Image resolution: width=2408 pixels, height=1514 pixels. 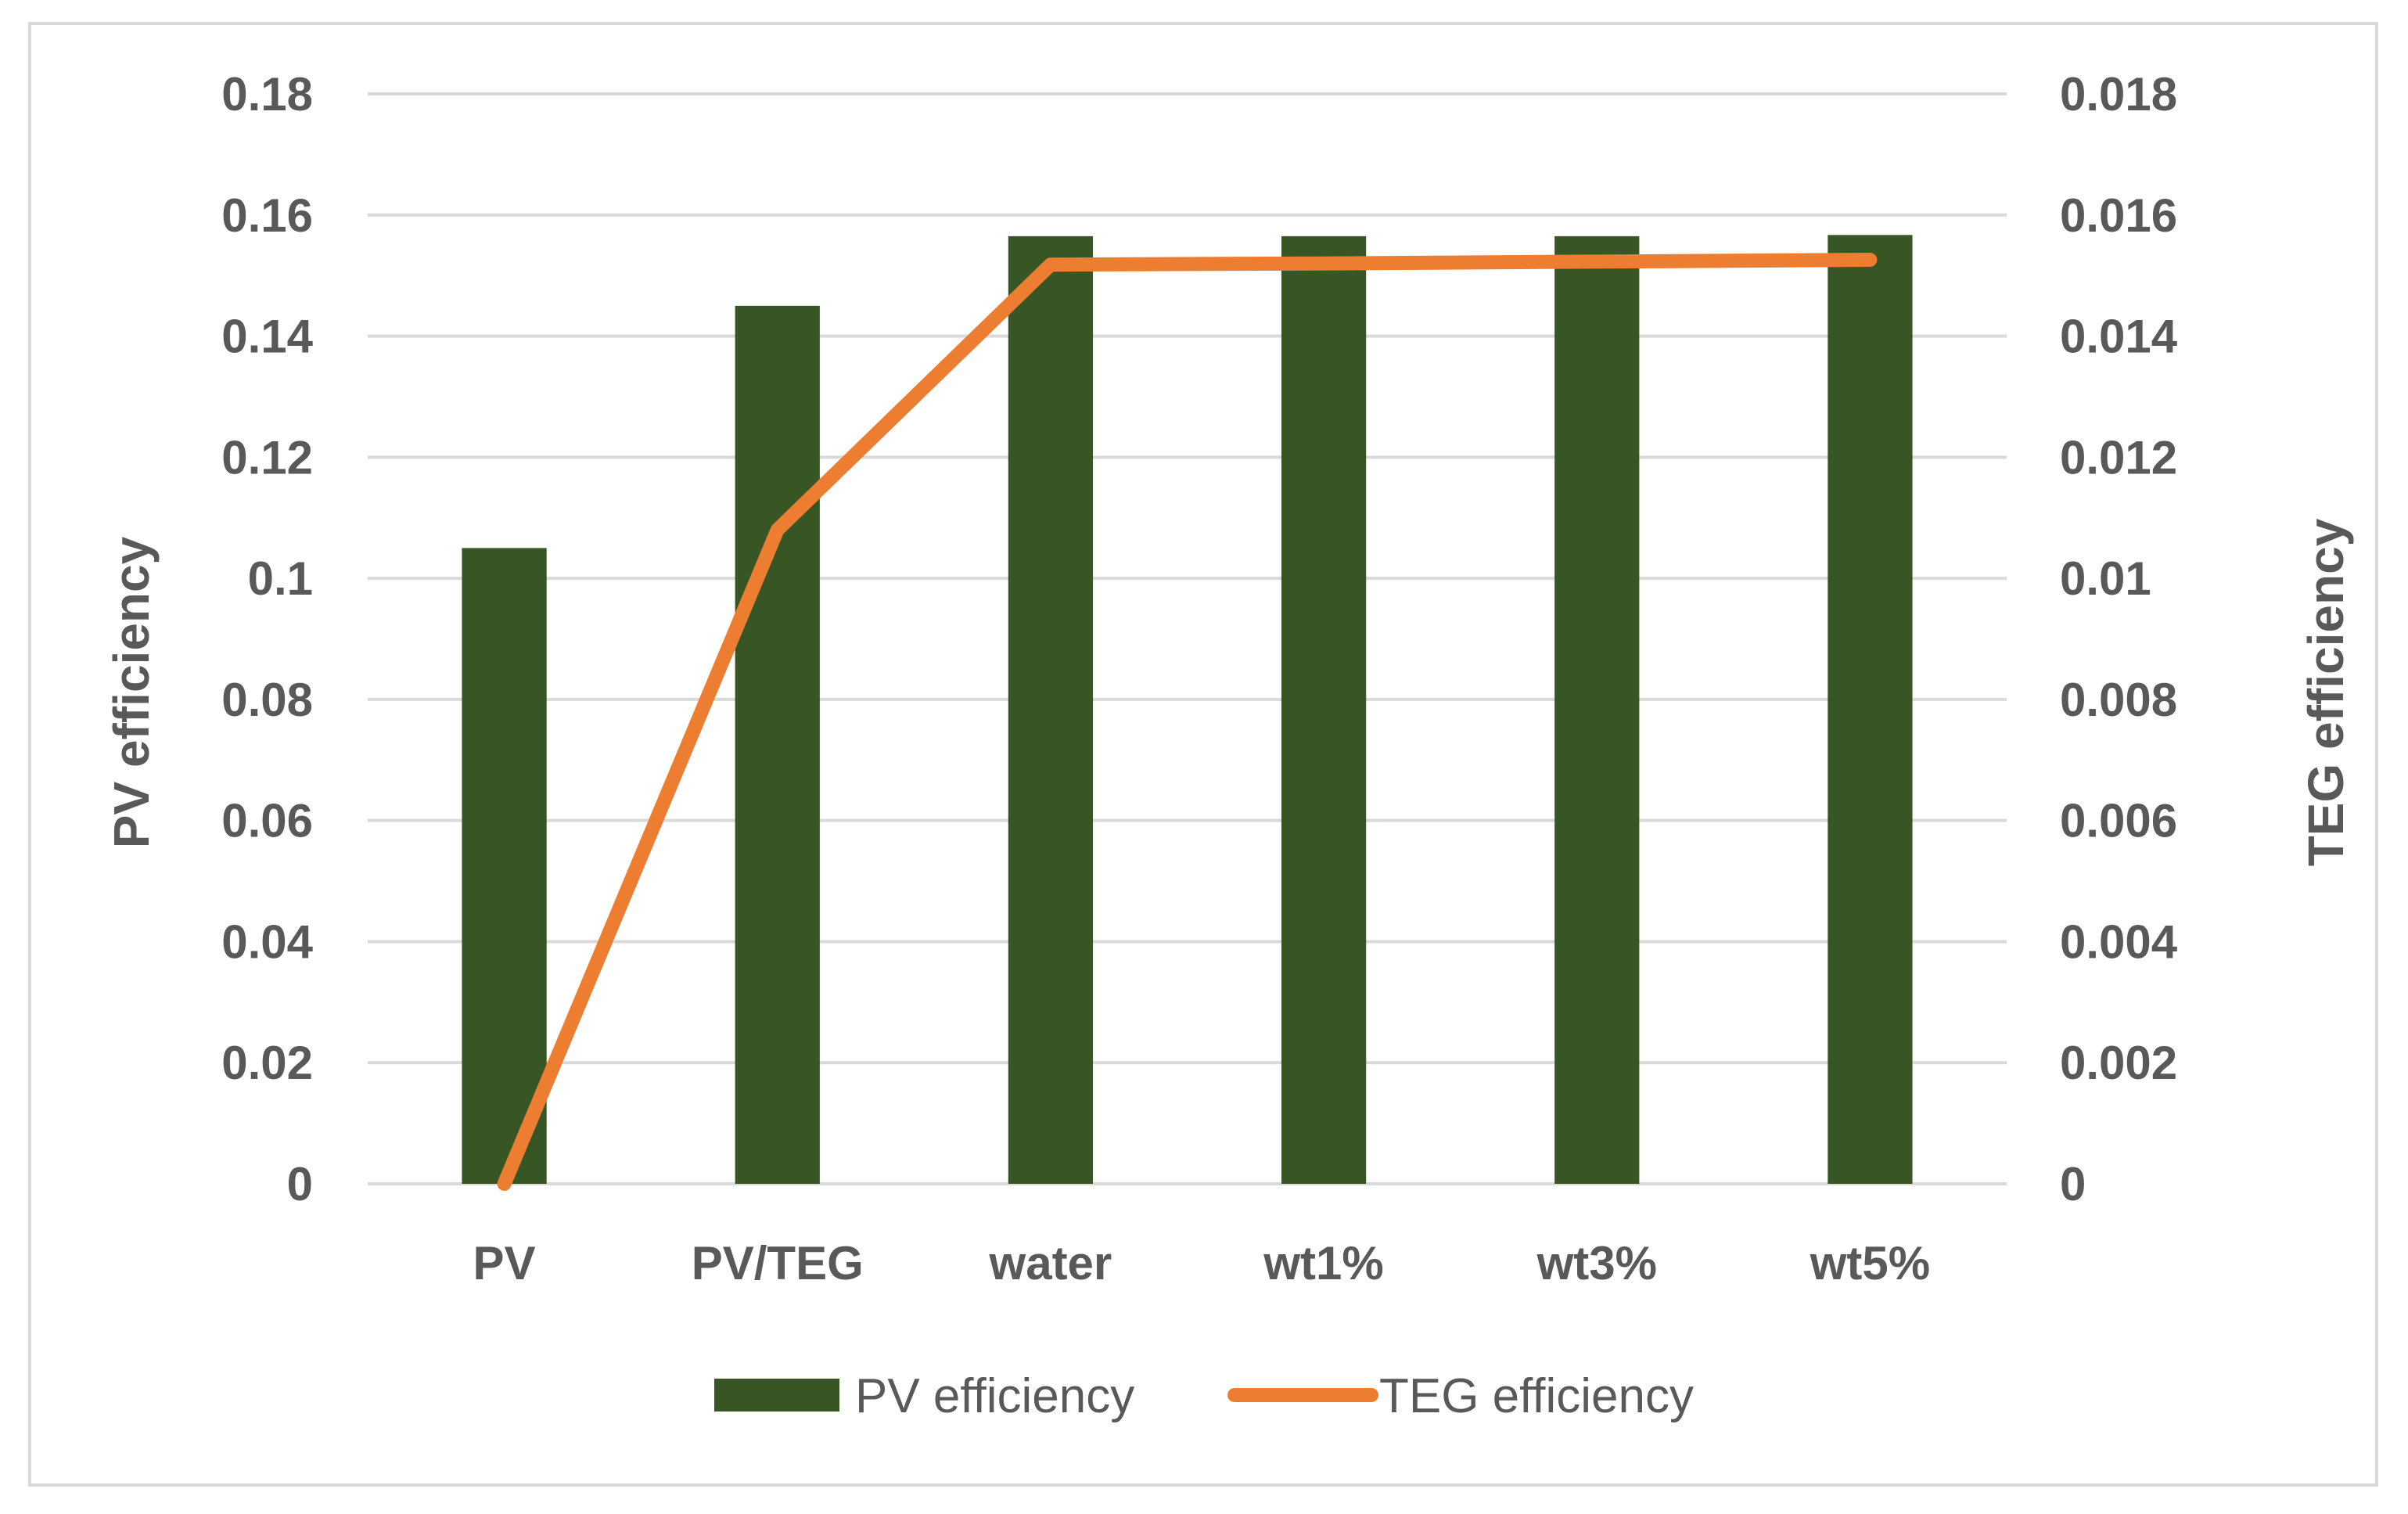 I want to click on y-tick-label-left: 0.02, so click(x=267, y=1063).